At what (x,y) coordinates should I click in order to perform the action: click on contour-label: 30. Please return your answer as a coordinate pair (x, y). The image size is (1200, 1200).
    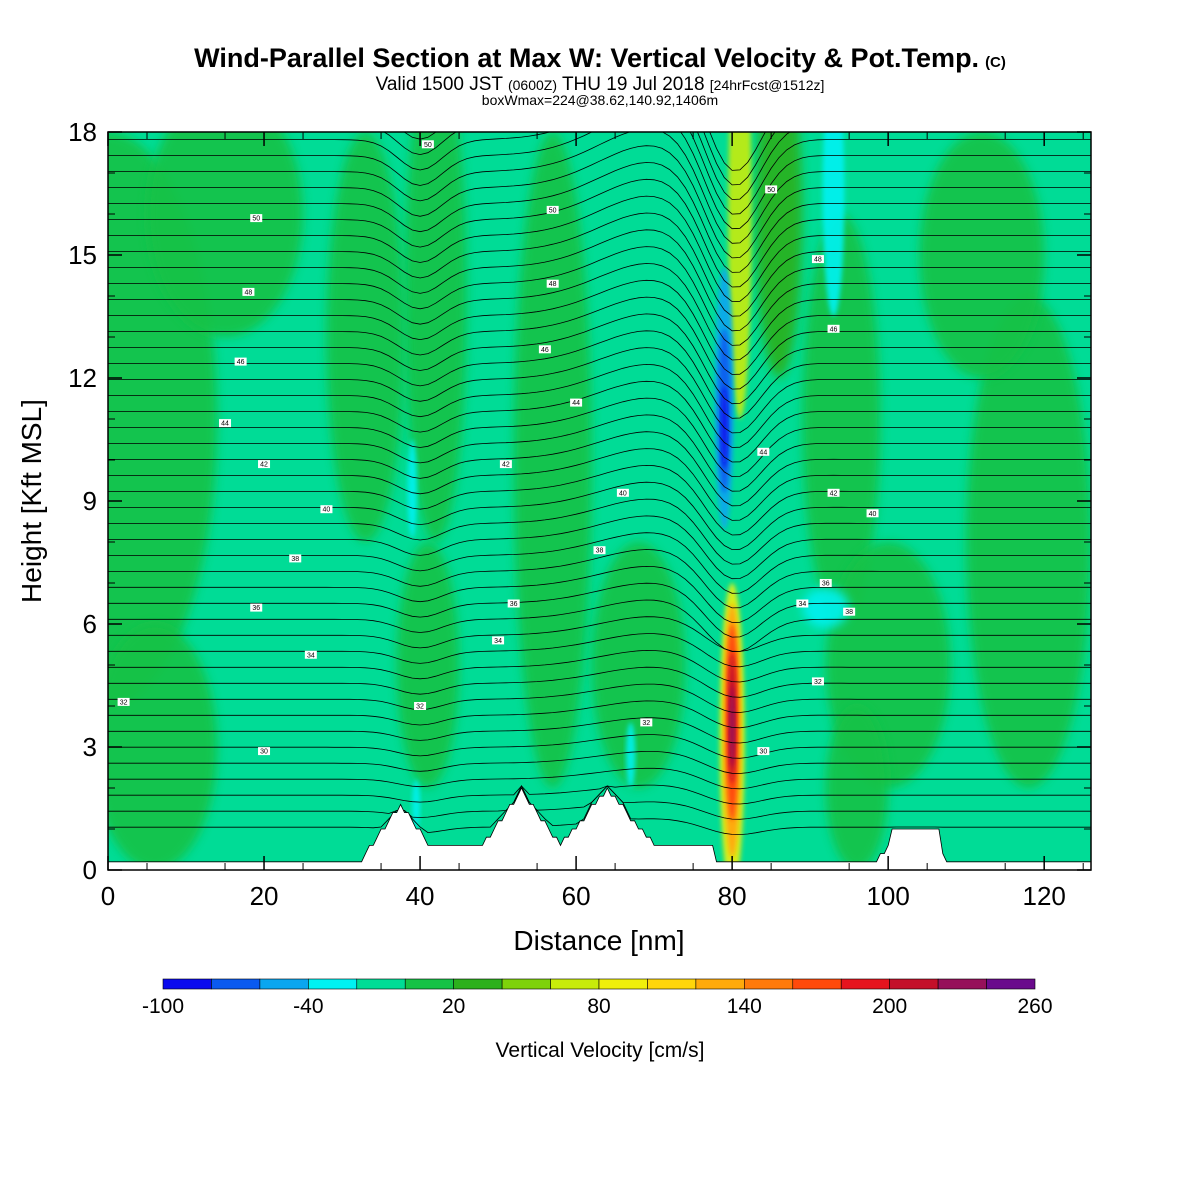
    Looking at the image, I should click on (264, 752).